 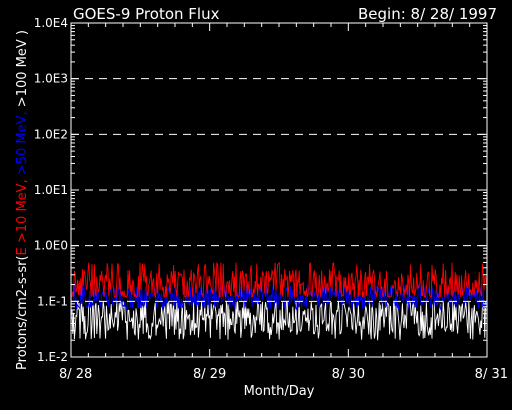 What do you see at coordinates (279, 391) in the screenshot?
I see `x-axis-label: Month/Day` at bounding box center [279, 391].